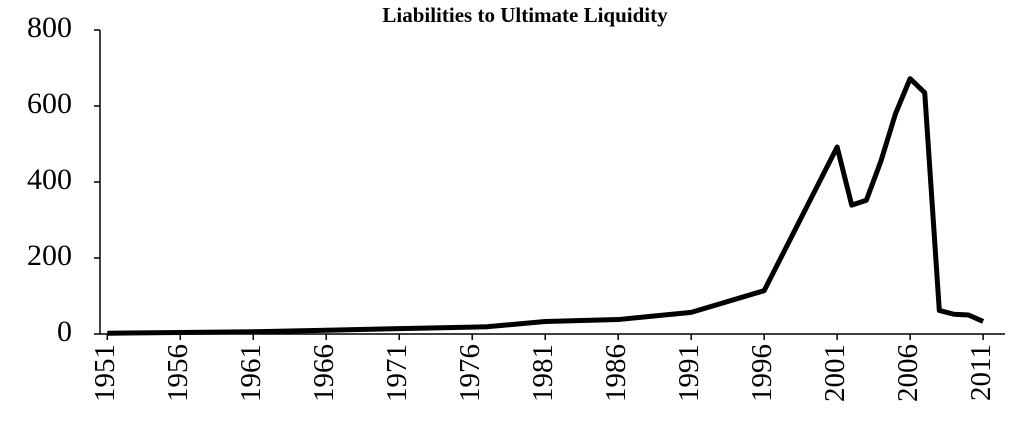  I want to click on y-tick-label: 800, so click(49, 27).